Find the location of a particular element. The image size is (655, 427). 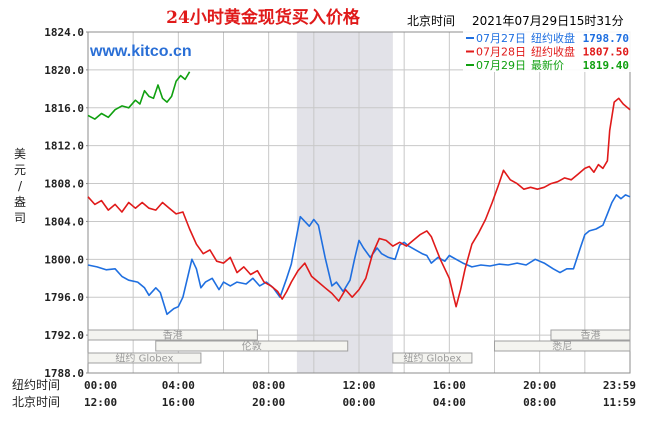

y-tick-label: 1808.0 is located at coordinates (64, 184).